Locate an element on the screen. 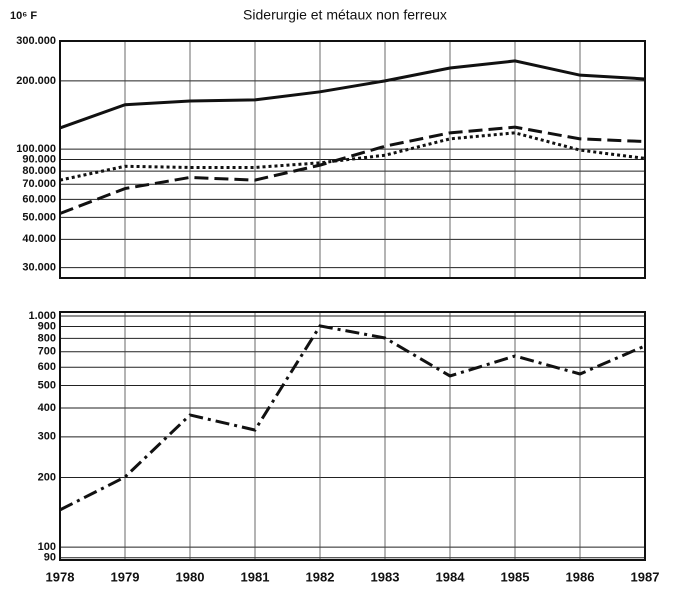 This screenshot has width=680, height=594. y-tick-label: 400 is located at coordinates (47, 408).